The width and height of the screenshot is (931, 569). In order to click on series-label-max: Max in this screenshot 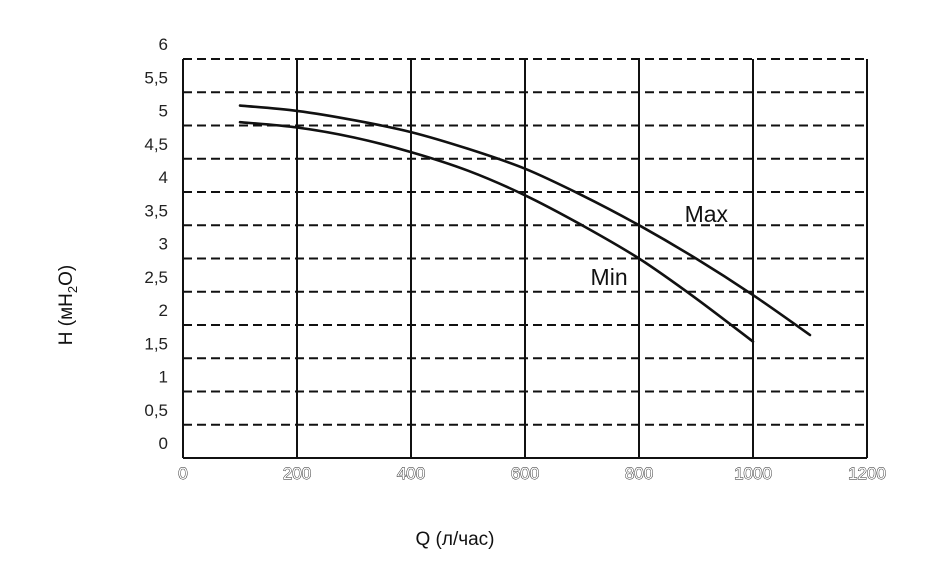, I will do `click(707, 214)`.